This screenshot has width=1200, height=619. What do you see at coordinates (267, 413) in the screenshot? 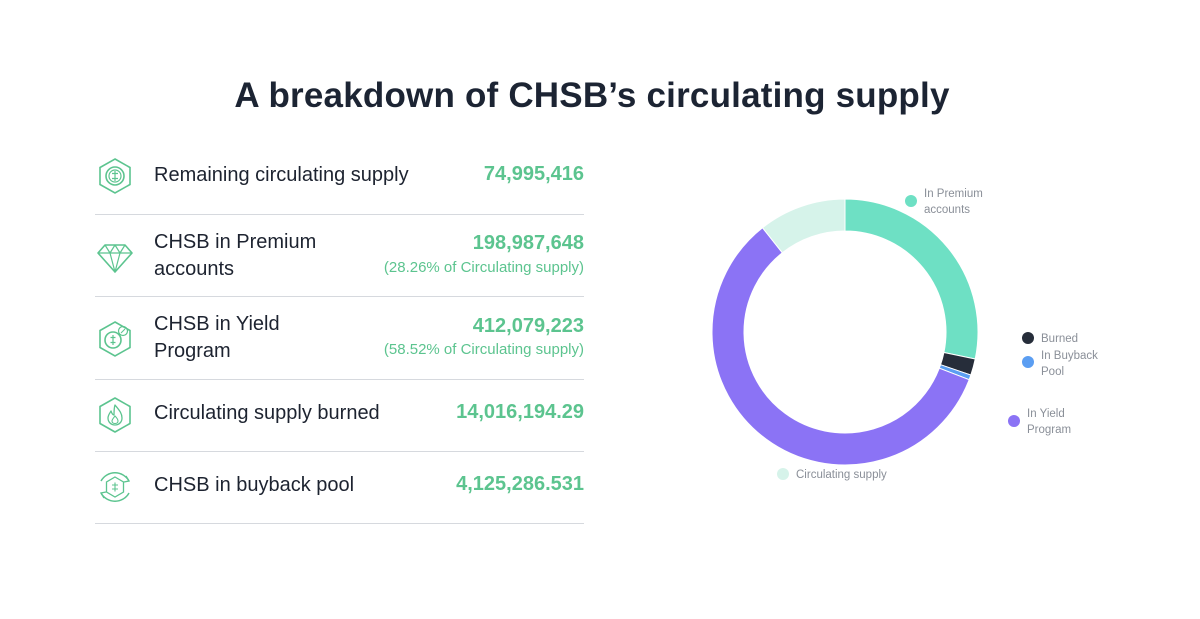
I see `stat-label: Circulating supply burned` at bounding box center [267, 413].